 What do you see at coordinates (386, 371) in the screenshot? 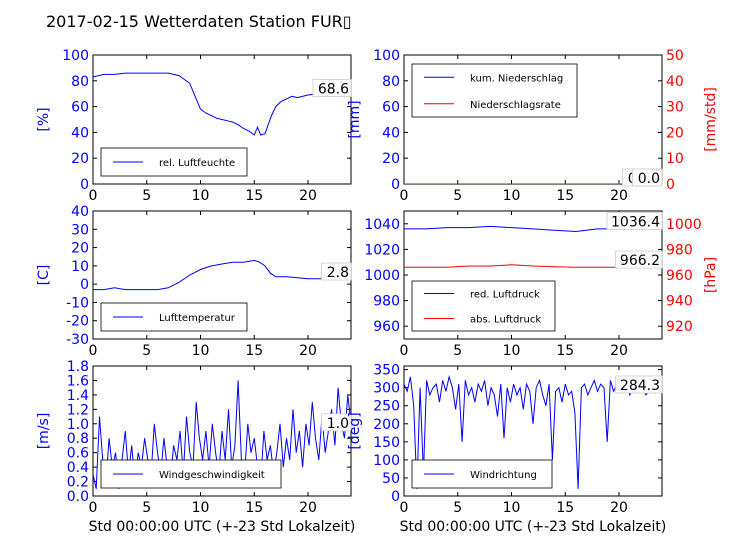
I see `y-tick-label: 350` at bounding box center [386, 371].